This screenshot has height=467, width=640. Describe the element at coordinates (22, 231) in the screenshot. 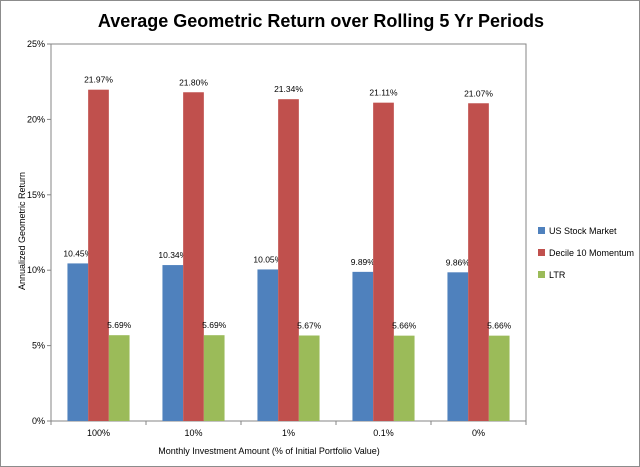

I see `y-axis-title: Annualized Geometric Return` at that location.